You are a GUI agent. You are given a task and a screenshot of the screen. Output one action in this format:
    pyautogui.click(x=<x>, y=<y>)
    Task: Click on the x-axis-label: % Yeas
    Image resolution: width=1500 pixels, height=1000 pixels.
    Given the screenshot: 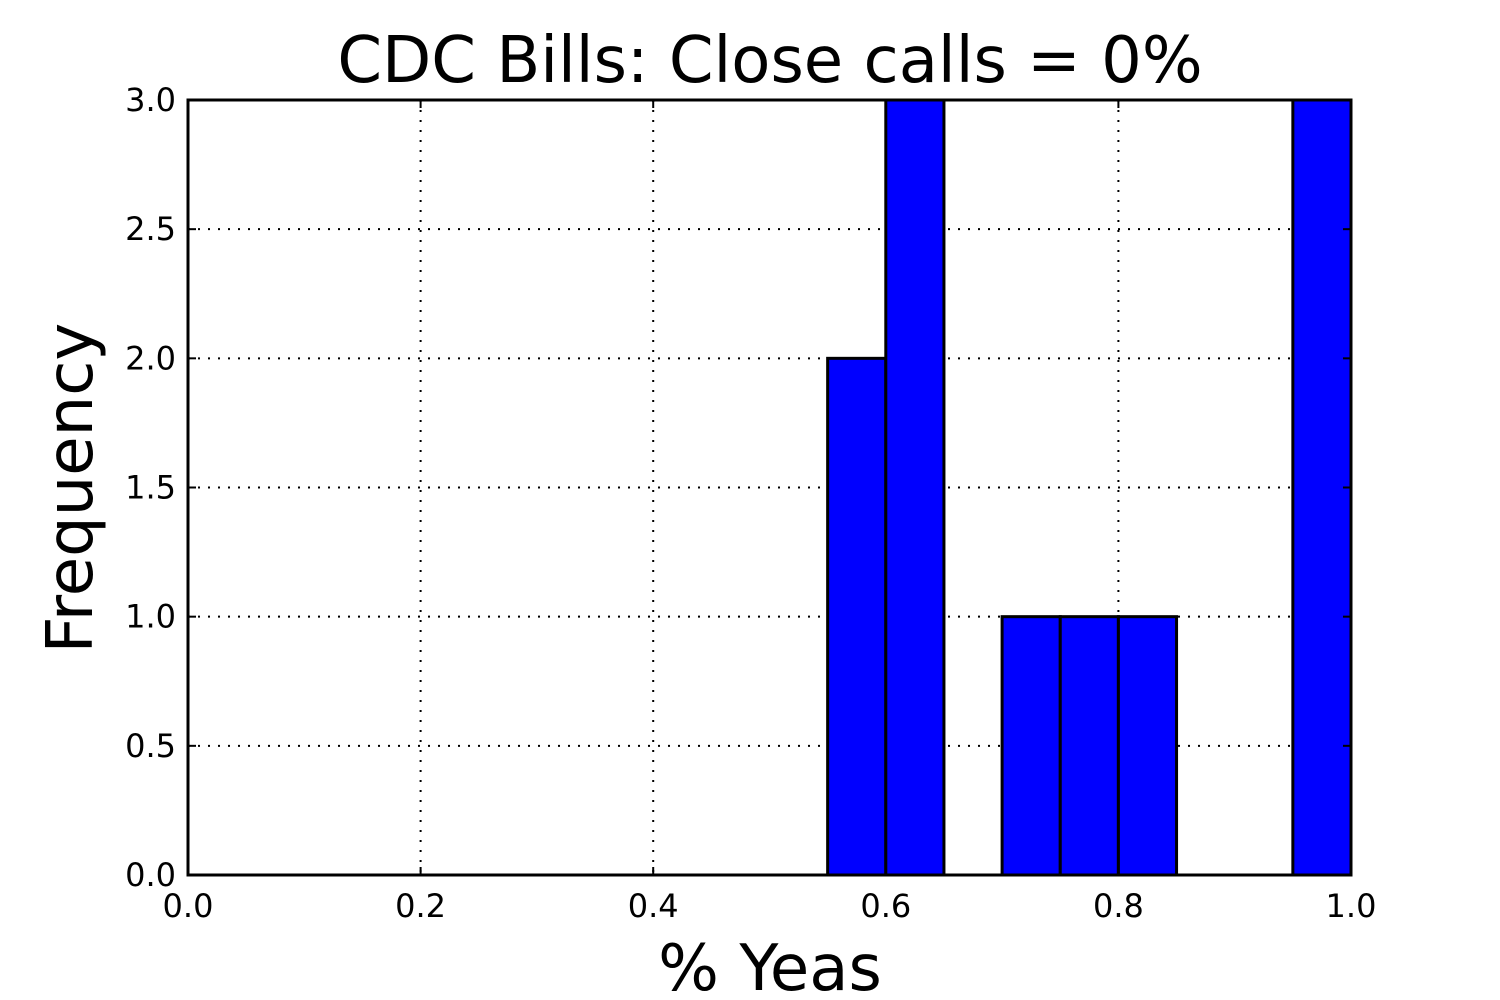 What is the action you would take?
    pyautogui.click(x=770, y=966)
    